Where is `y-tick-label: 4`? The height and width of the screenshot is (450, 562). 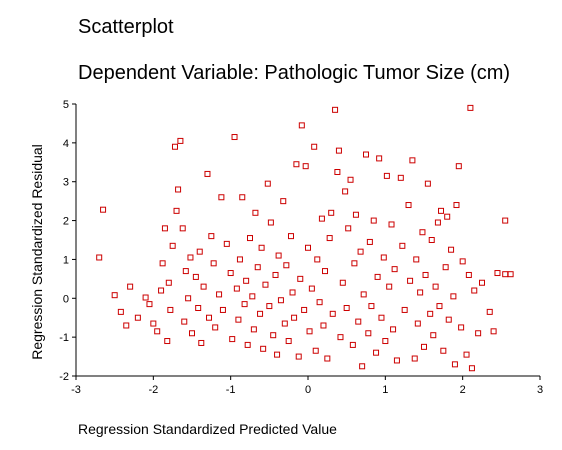 y-tick-label: 4 is located at coordinates (66, 144).